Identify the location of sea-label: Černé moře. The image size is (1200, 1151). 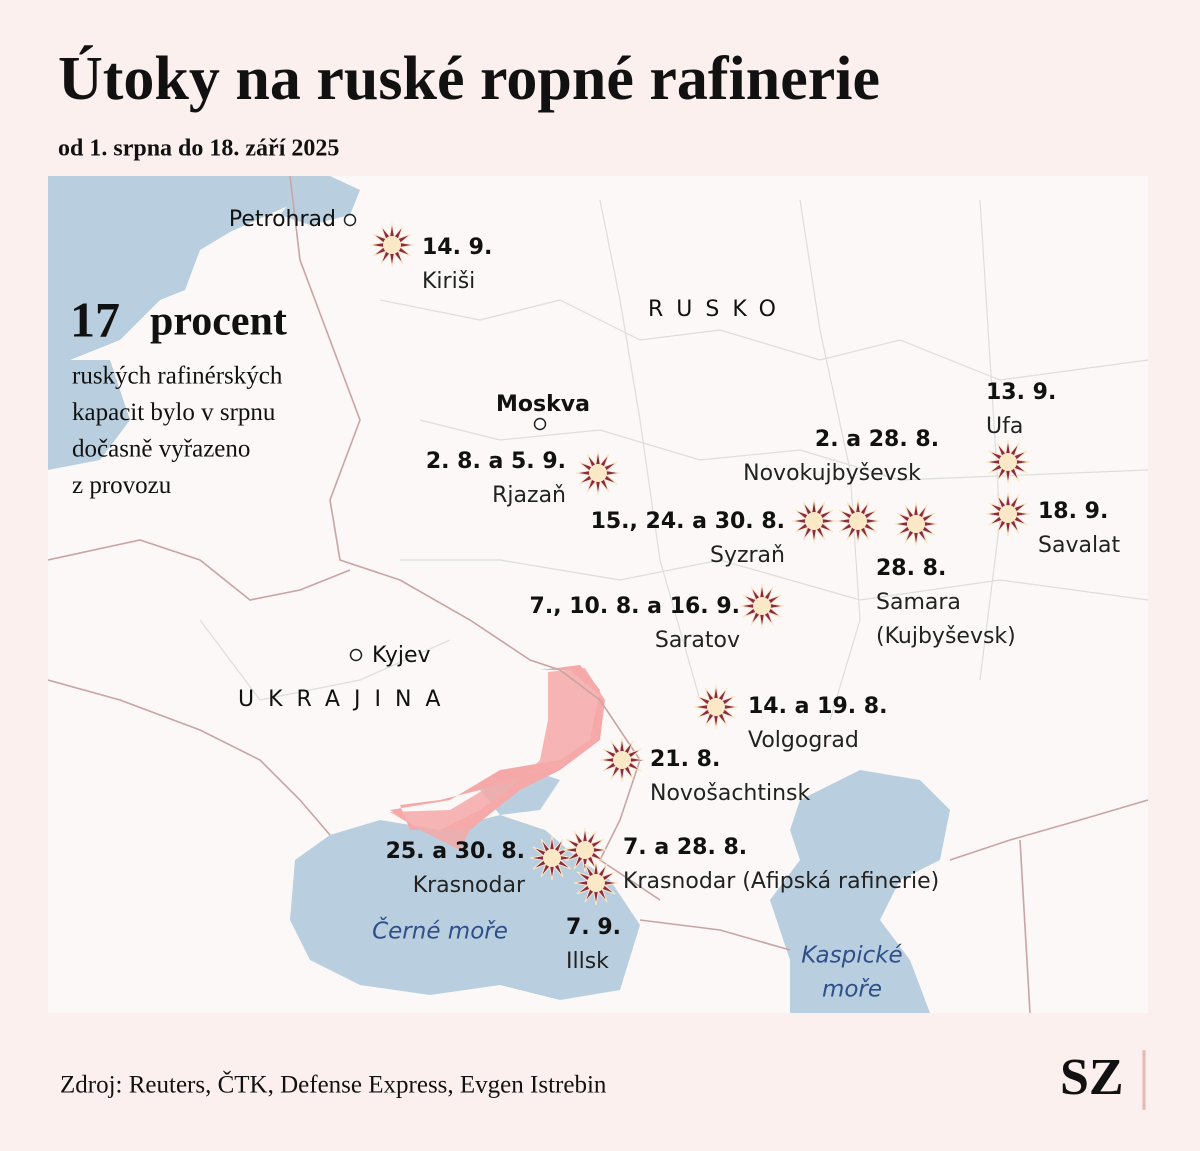
(440, 931).